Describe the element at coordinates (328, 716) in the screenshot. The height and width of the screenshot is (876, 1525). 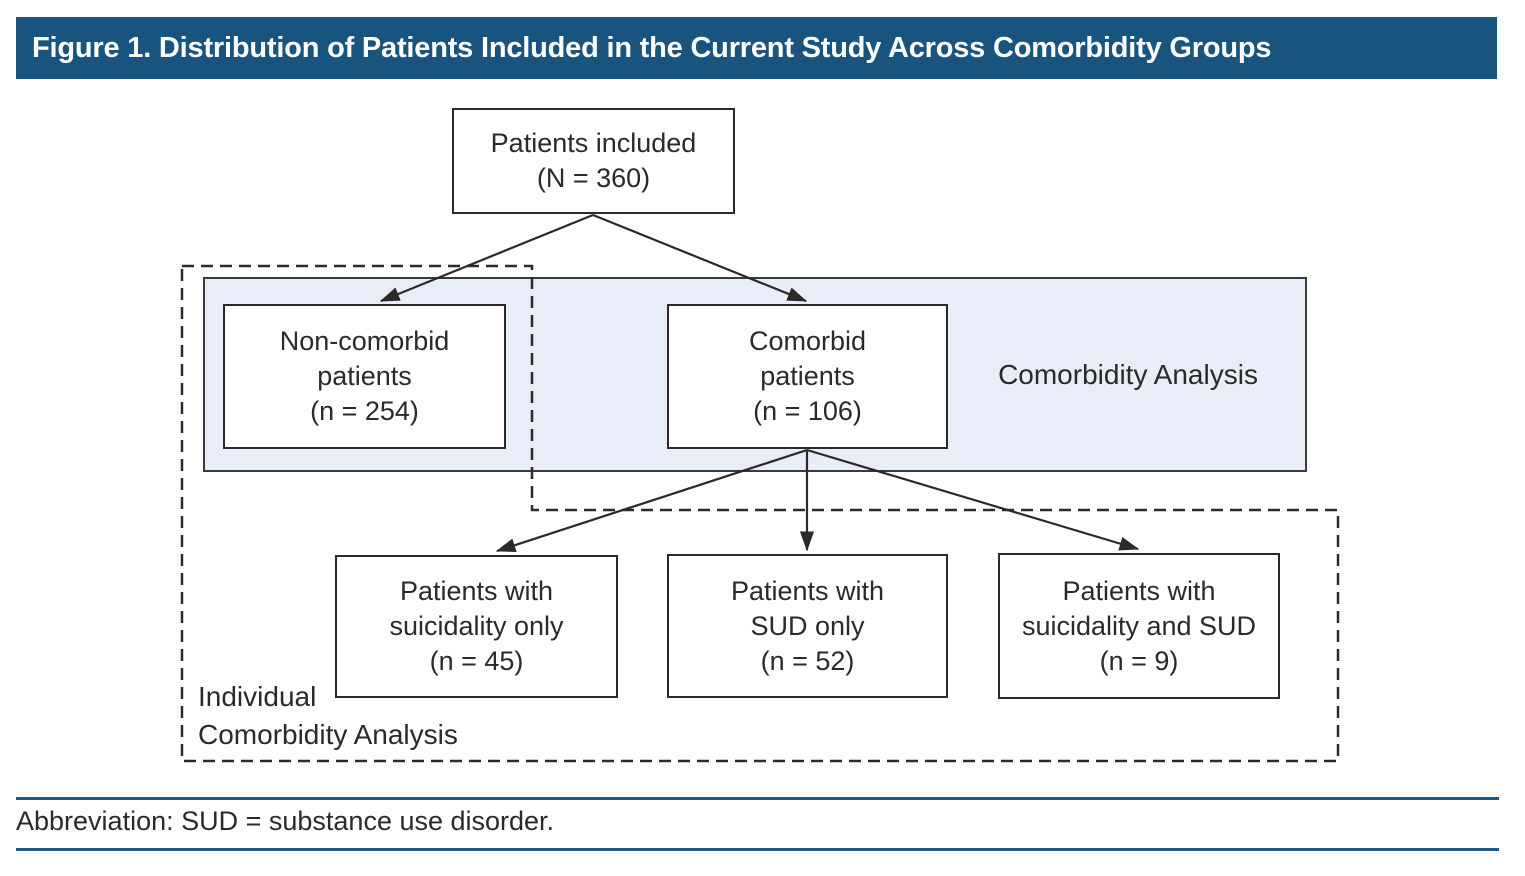
I see `individual-comorbidity-analysis-label: Individual Comorbidity Analysis` at that location.